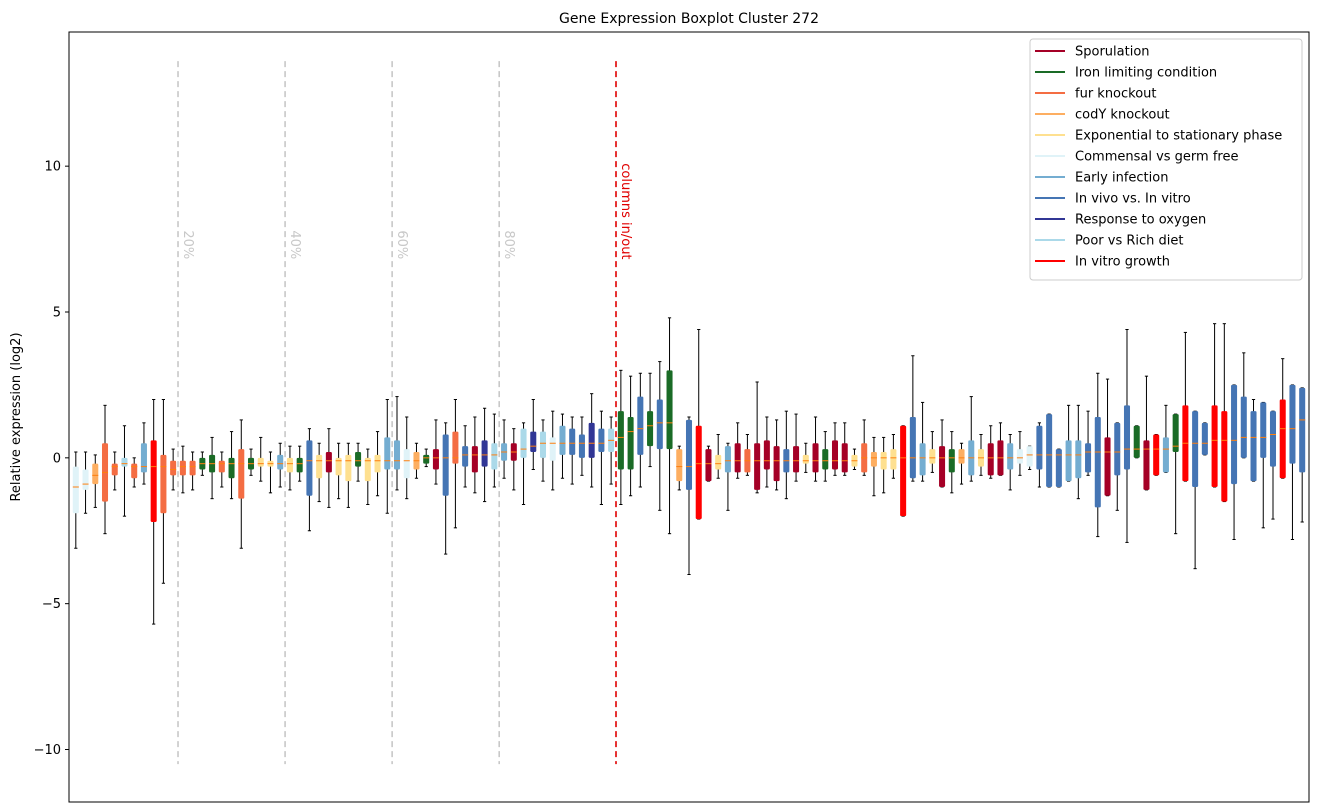  Describe the element at coordinates (1146, 73) in the screenshot. I see `legend-label: Iron limiting condition` at that location.